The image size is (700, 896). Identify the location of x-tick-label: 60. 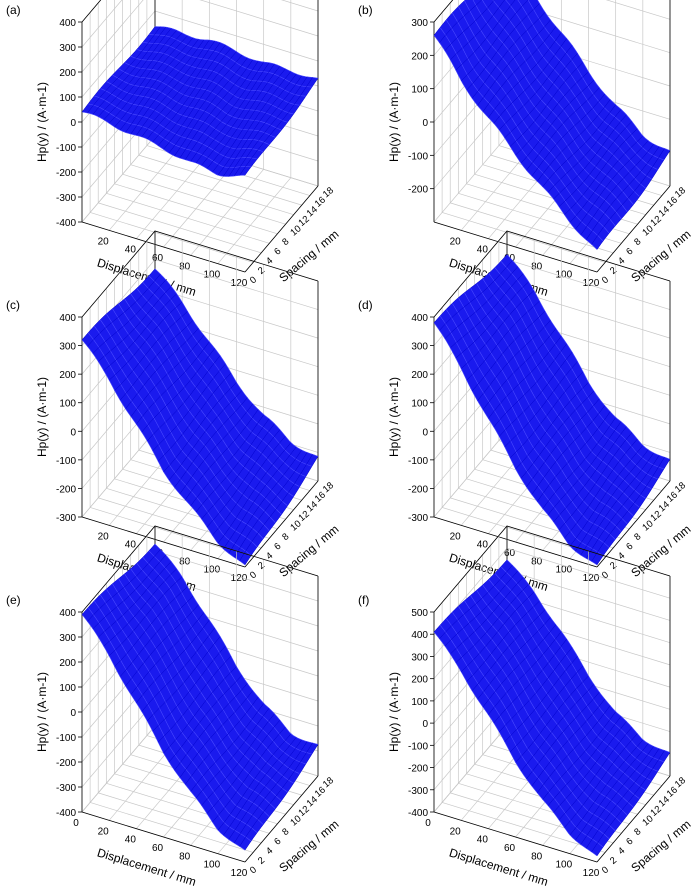
(158, 258).